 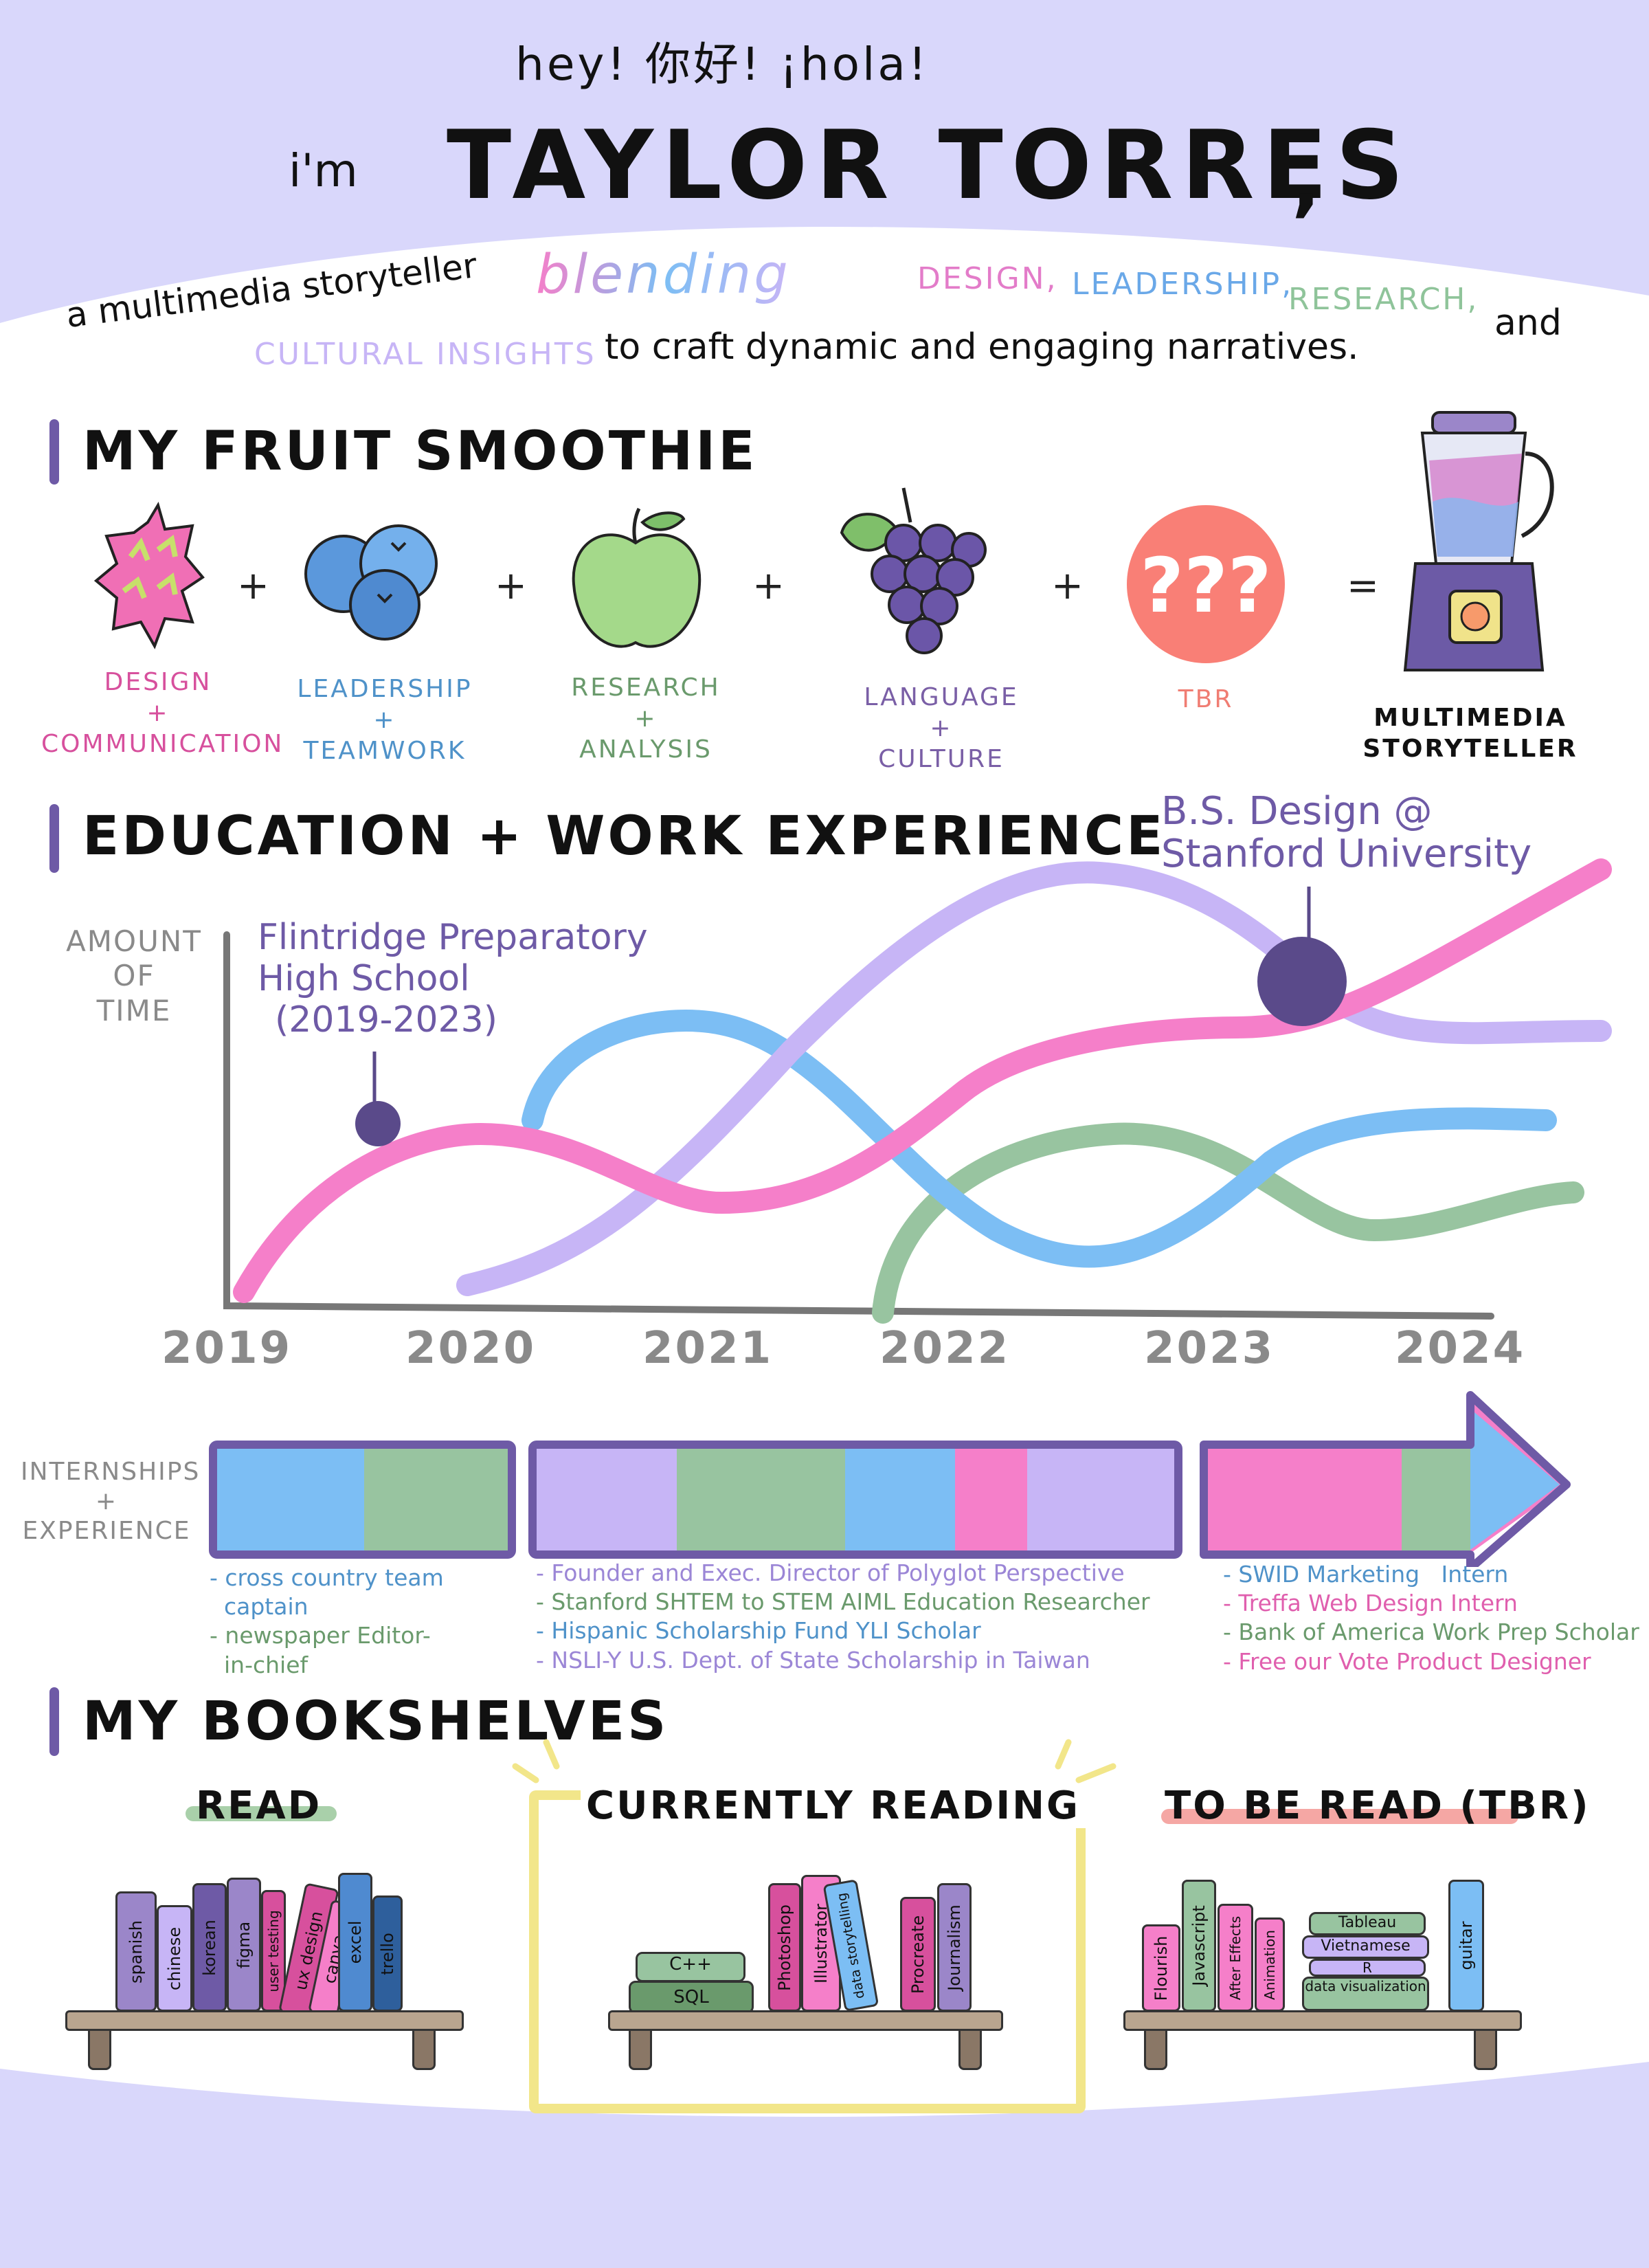 I want to click on currently-reading-title: CURRENTLY READING, so click(x=833, y=1805).